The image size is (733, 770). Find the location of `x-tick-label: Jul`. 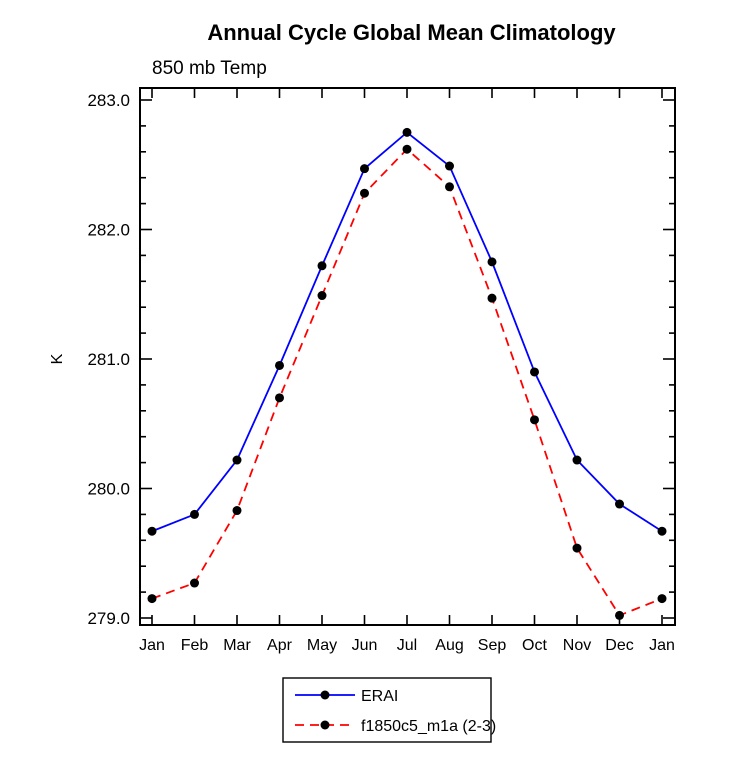

x-tick-label: Jul is located at coordinates (407, 645).